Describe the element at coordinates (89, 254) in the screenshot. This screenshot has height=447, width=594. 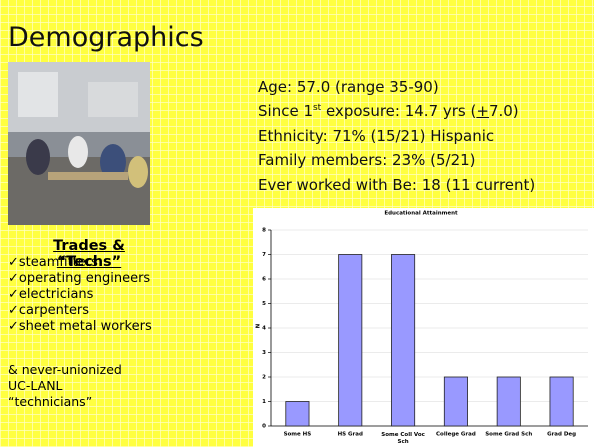
I see `trades-heading: Trades & “Techs”` at that location.